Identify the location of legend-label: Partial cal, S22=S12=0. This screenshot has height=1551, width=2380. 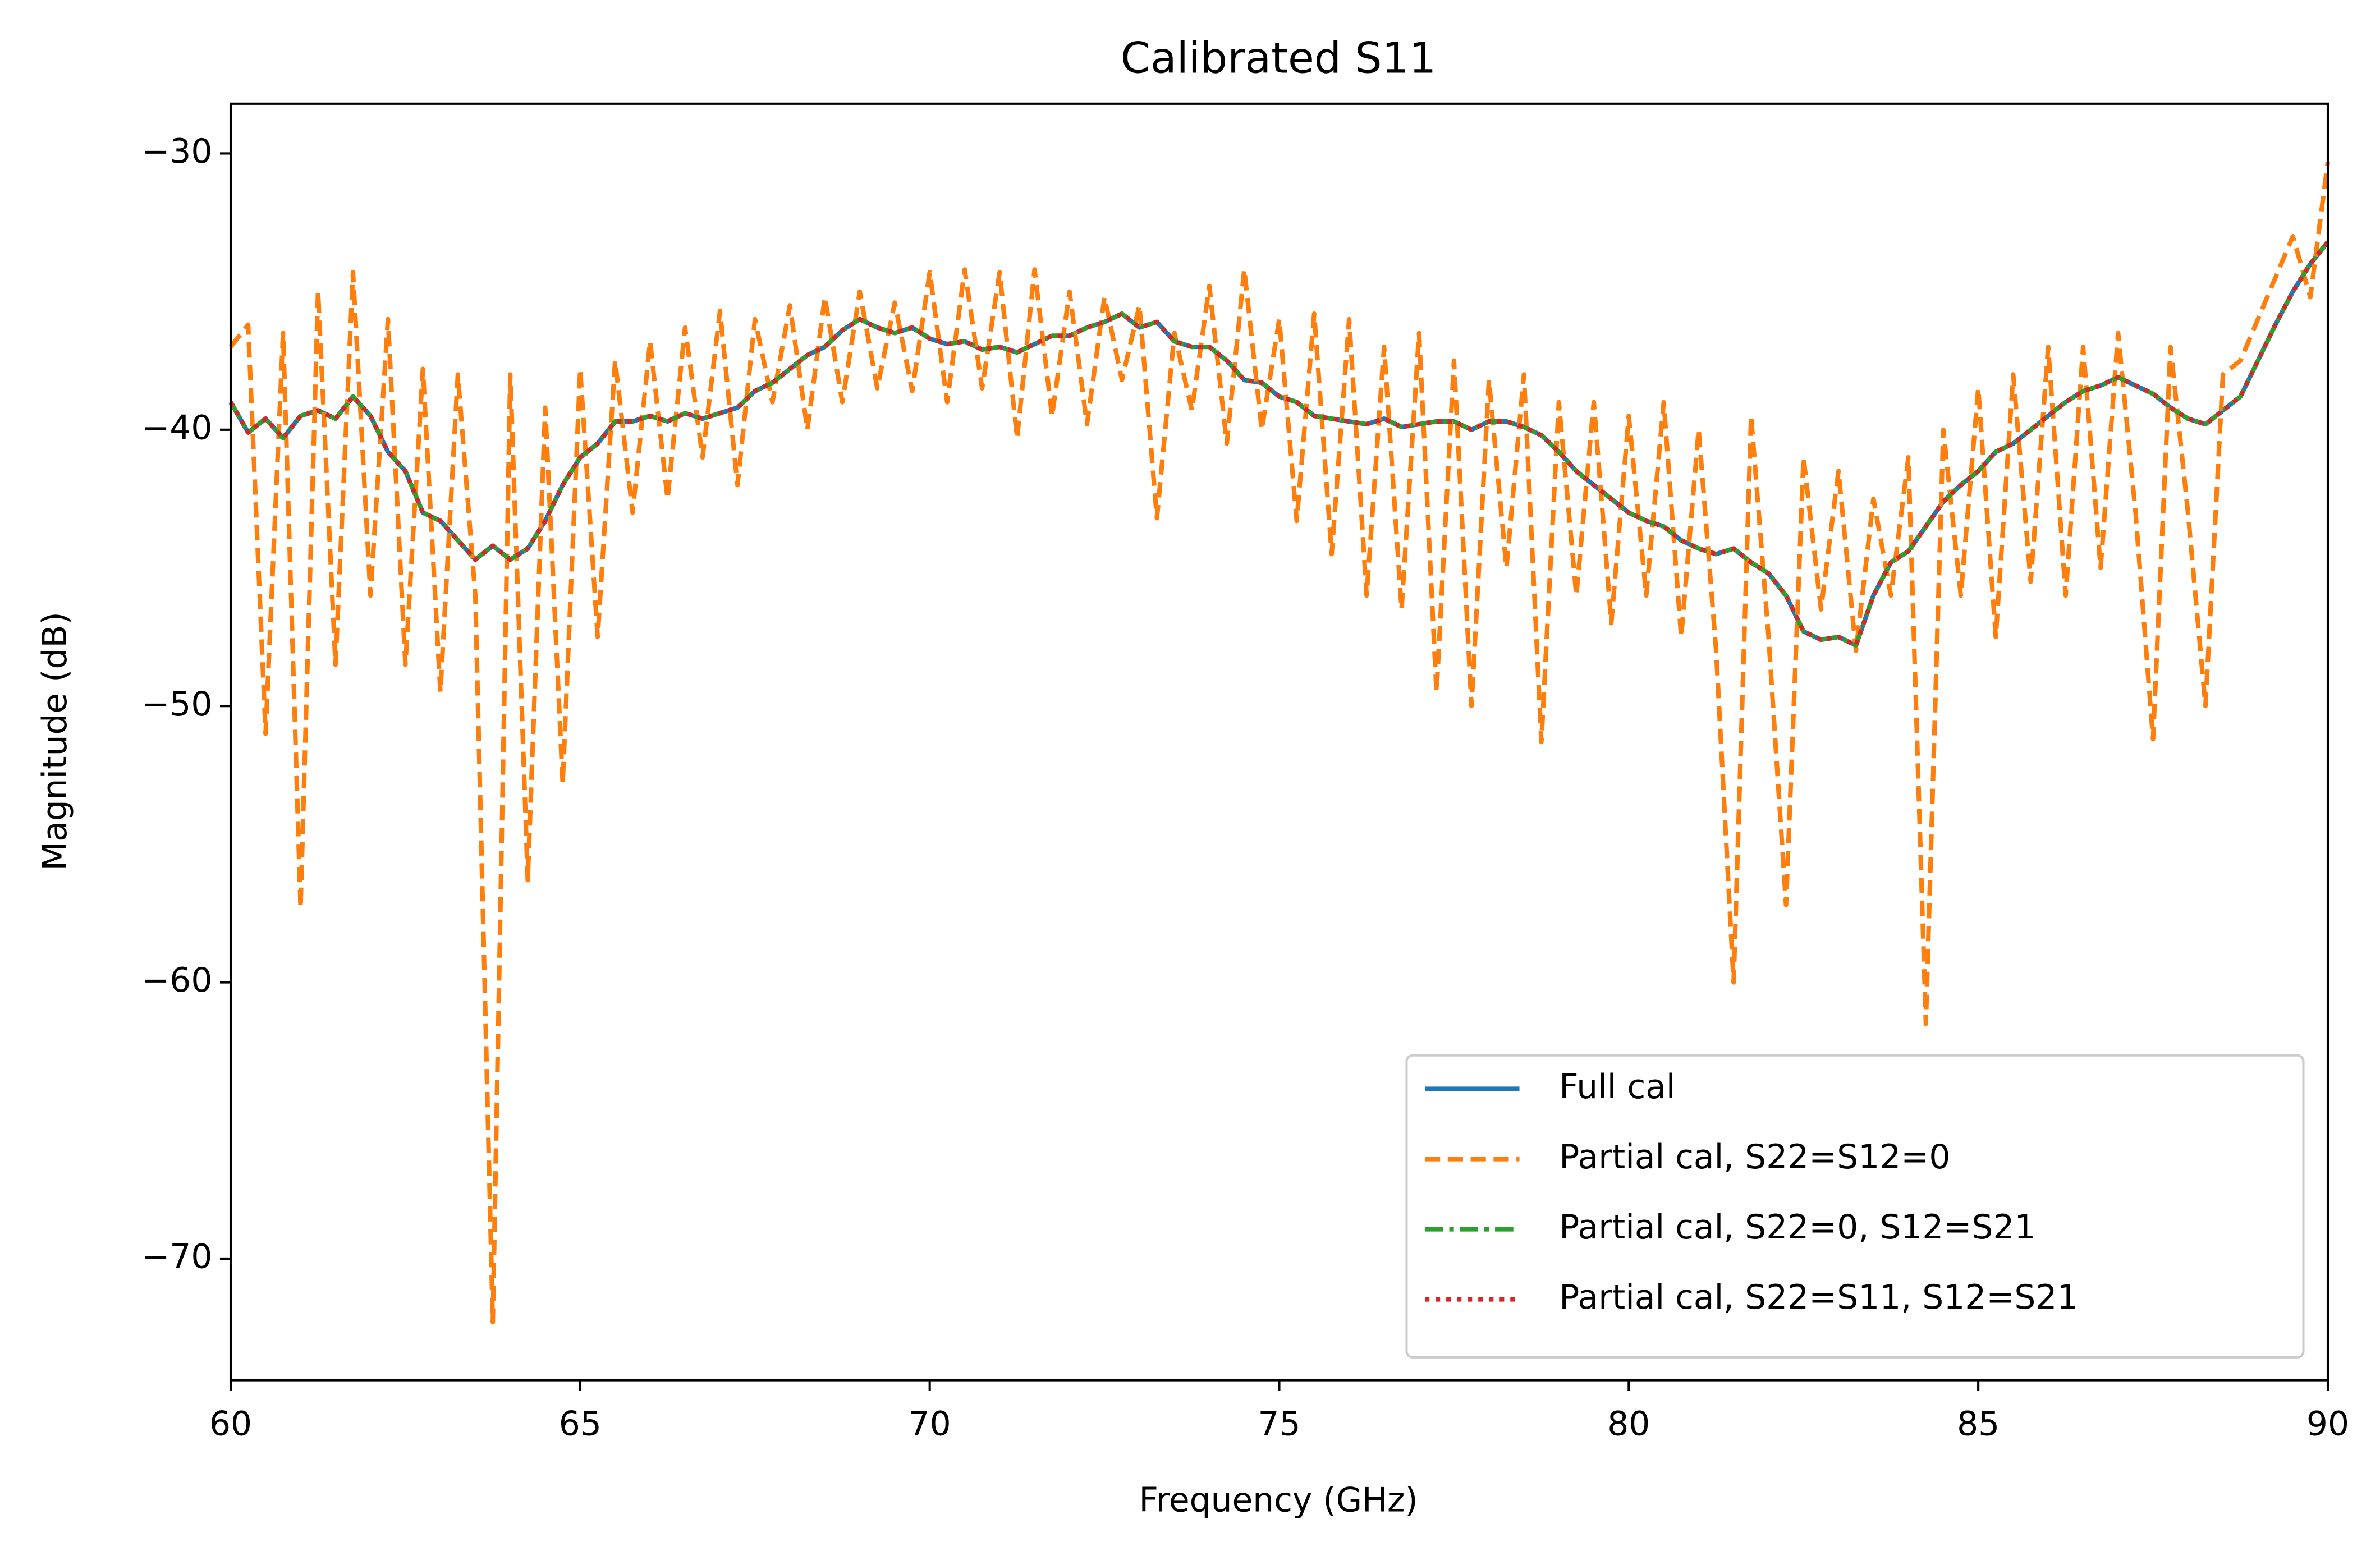
(1754, 1157).